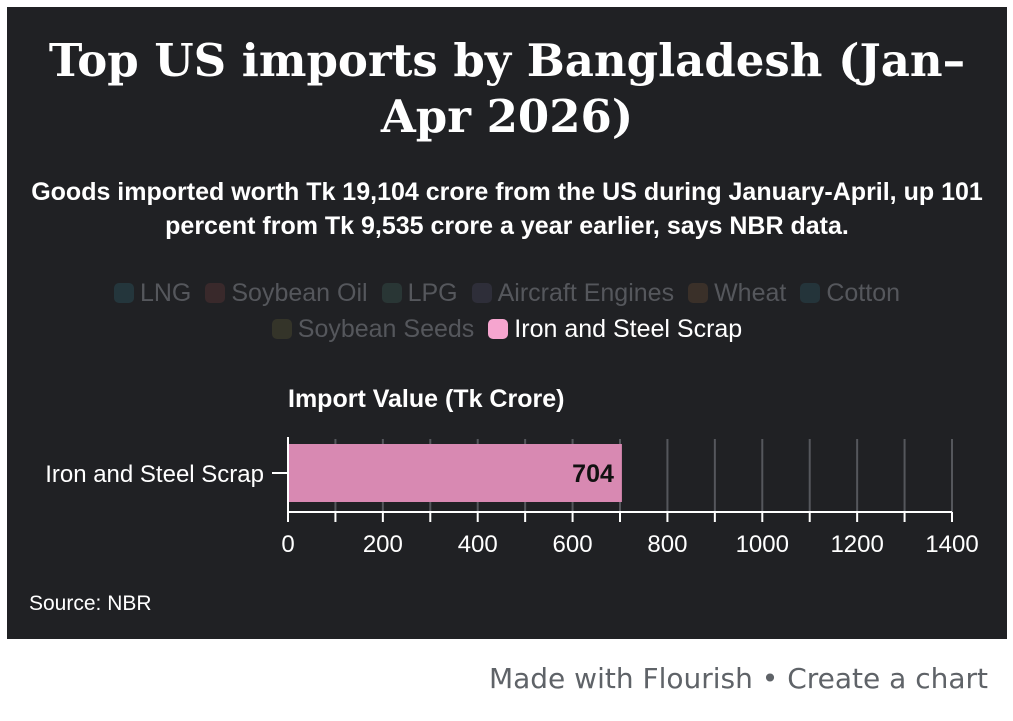  I want to click on x-tick-label: 1400, so click(951, 544).